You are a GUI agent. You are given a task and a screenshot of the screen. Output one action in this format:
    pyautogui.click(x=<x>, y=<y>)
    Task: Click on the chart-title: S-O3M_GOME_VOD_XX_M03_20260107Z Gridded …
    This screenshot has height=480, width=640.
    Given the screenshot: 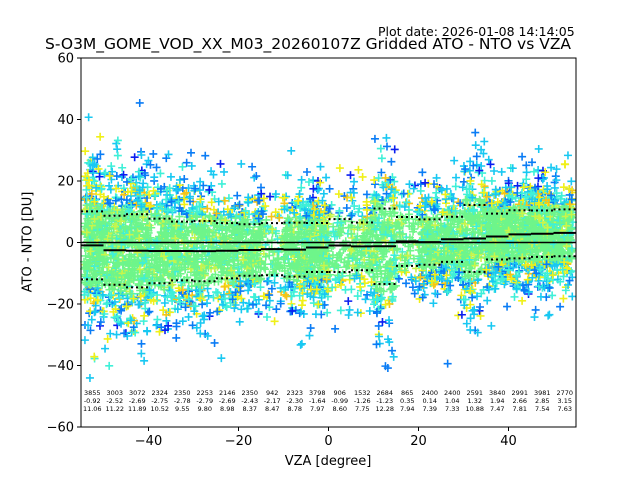 What is the action you would take?
    pyautogui.click(x=308, y=44)
    